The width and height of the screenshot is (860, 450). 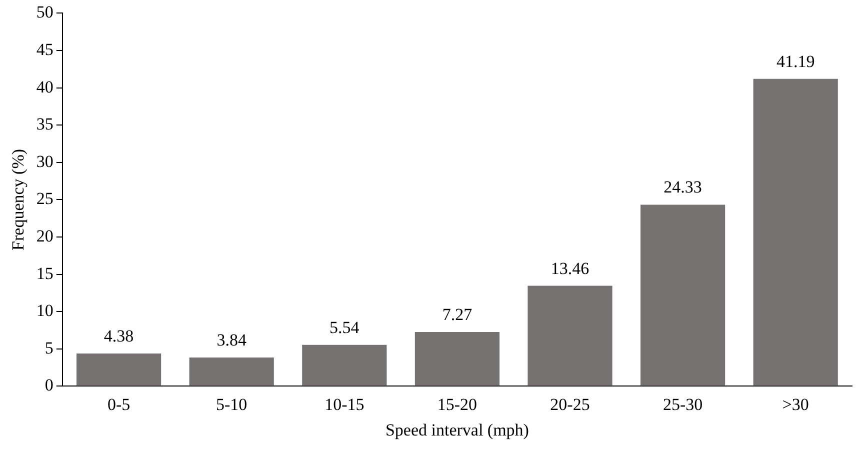 I want to click on x-tick-label: 0-5, so click(x=118, y=404).